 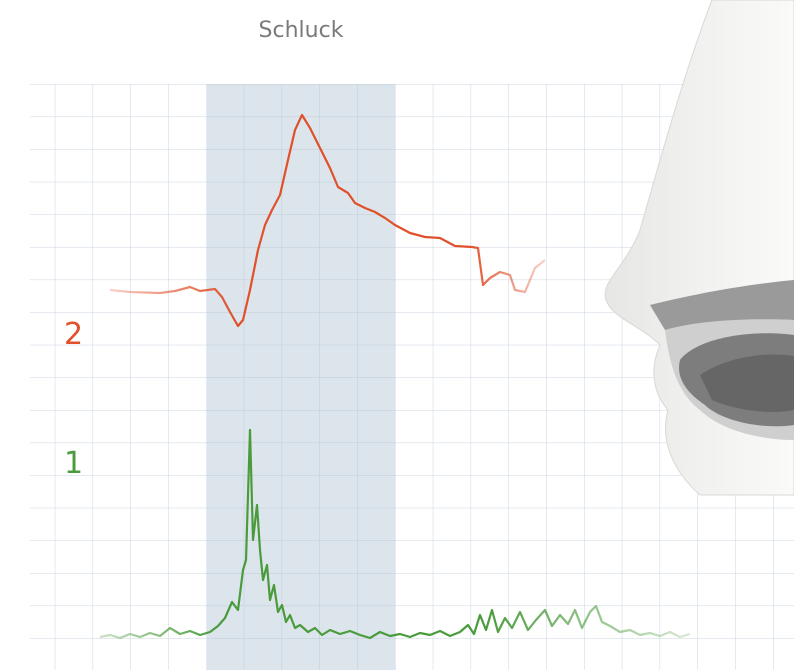 I want to click on band-label: Schluck, so click(x=301, y=30).